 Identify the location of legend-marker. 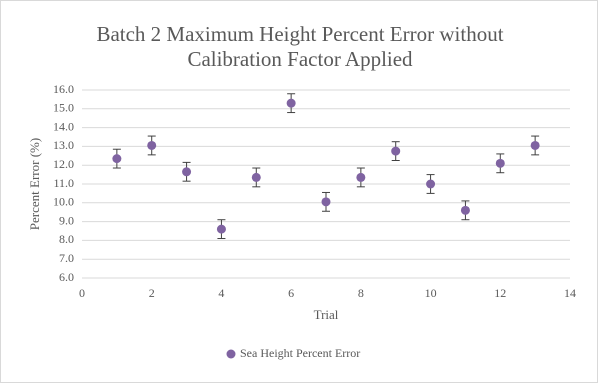
(231, 354).